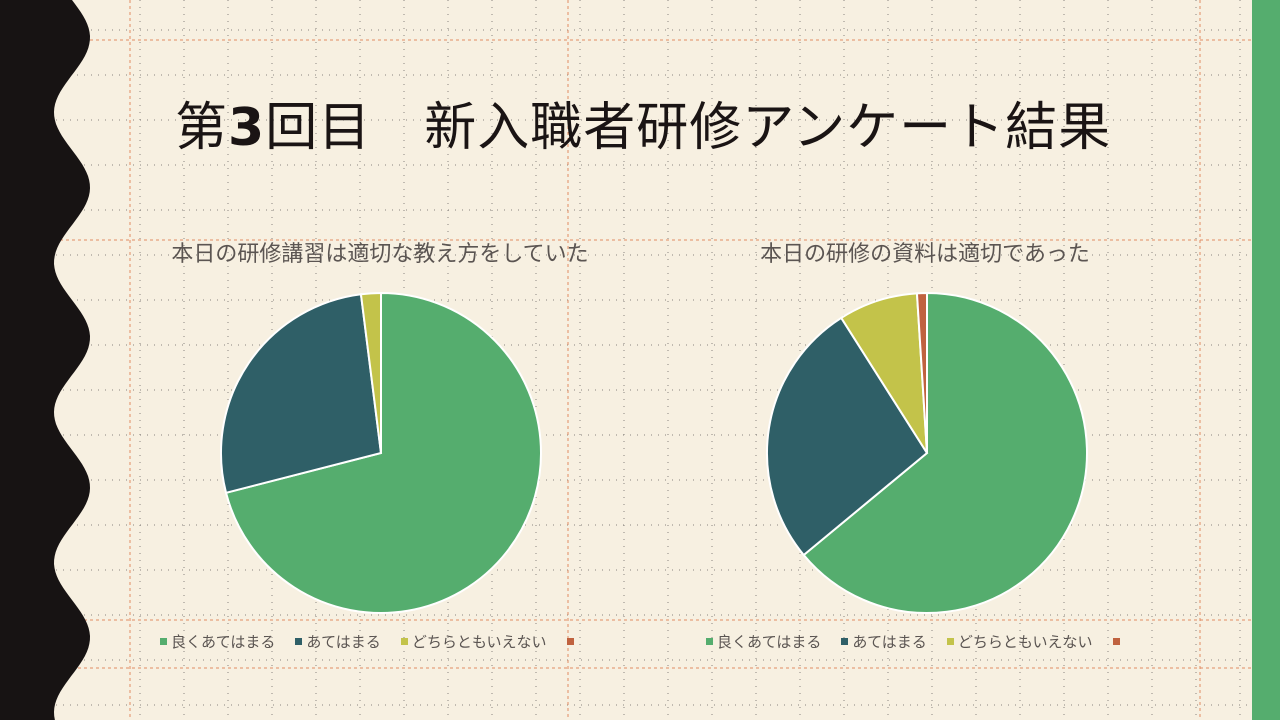 The height and width of the screenshot is (720, 1280). I want to click on legend1-item-2: あてはまる, so click(338, 641).